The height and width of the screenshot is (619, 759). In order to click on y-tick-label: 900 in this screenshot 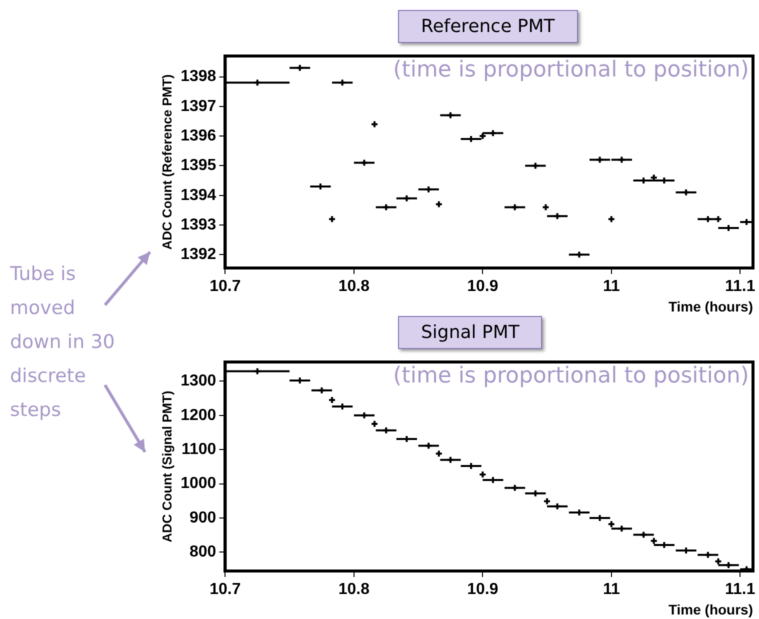, I will do `click(202, 517)`.